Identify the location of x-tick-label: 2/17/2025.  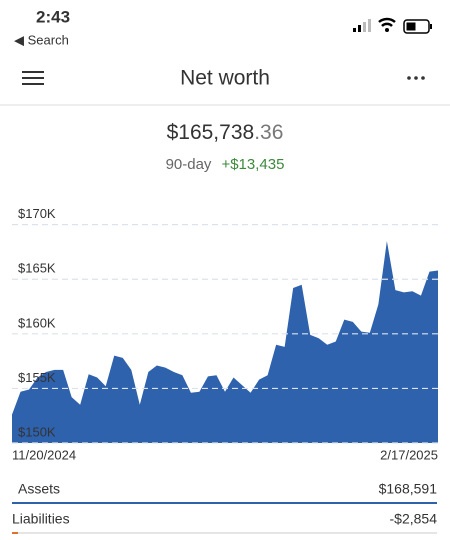
(409, 454).